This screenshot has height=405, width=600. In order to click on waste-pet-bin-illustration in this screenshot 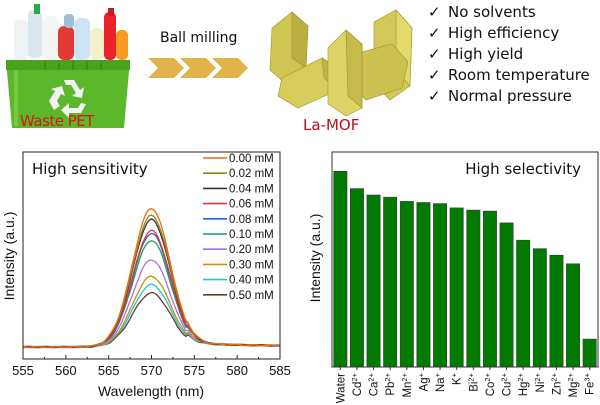, I will do `click(68, 66)`.